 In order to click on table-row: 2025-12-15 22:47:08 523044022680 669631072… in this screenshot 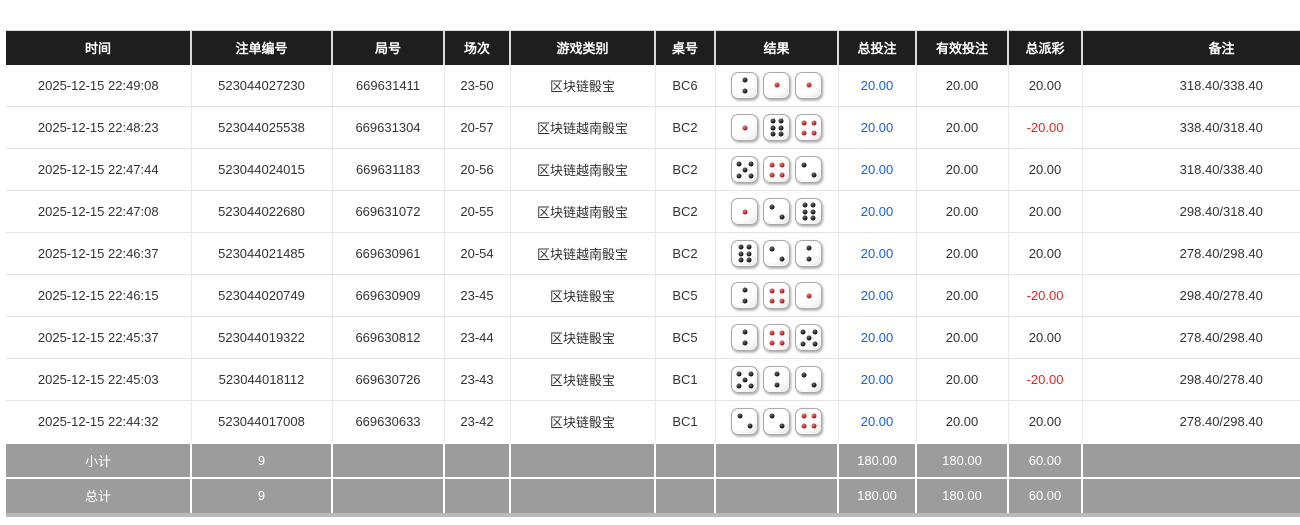, I will do `click(653, 211)`.